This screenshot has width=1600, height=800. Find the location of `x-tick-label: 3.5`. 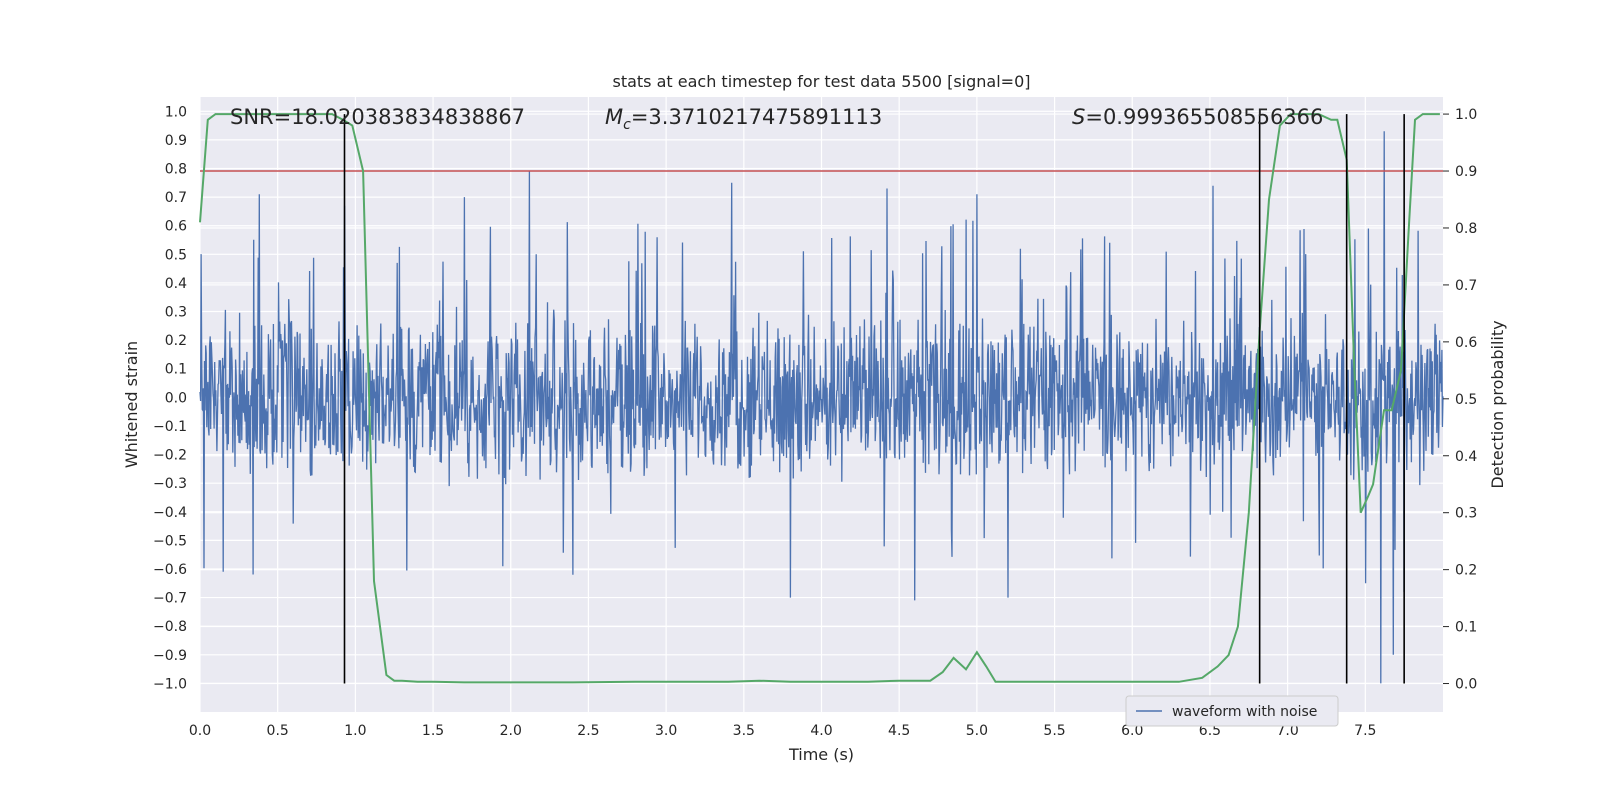

x-tick-label: 3.5 is located at coordinates (744, 731).